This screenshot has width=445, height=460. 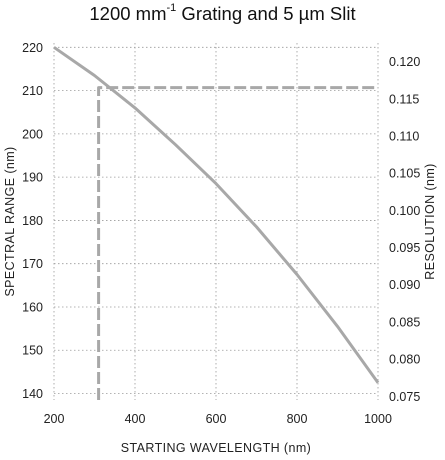 I want to click on y2-axis-label: RESOLUTION (nm), so click(x=430, y=221).